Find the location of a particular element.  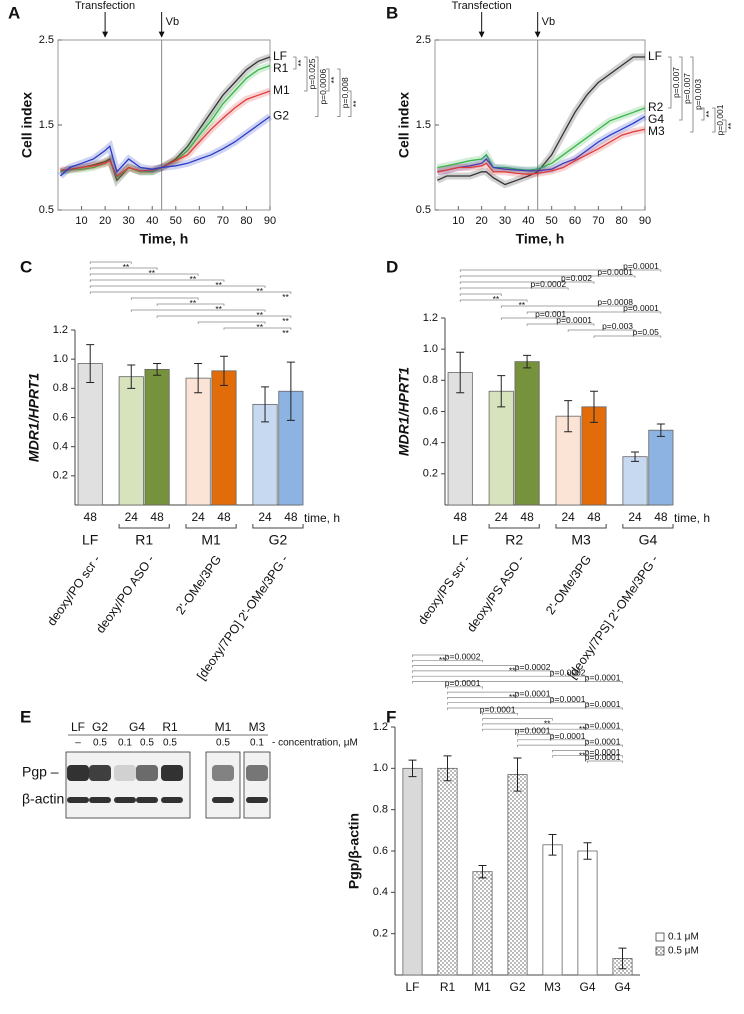

x-tick-label: 80 is located at coordinates (246, 221).